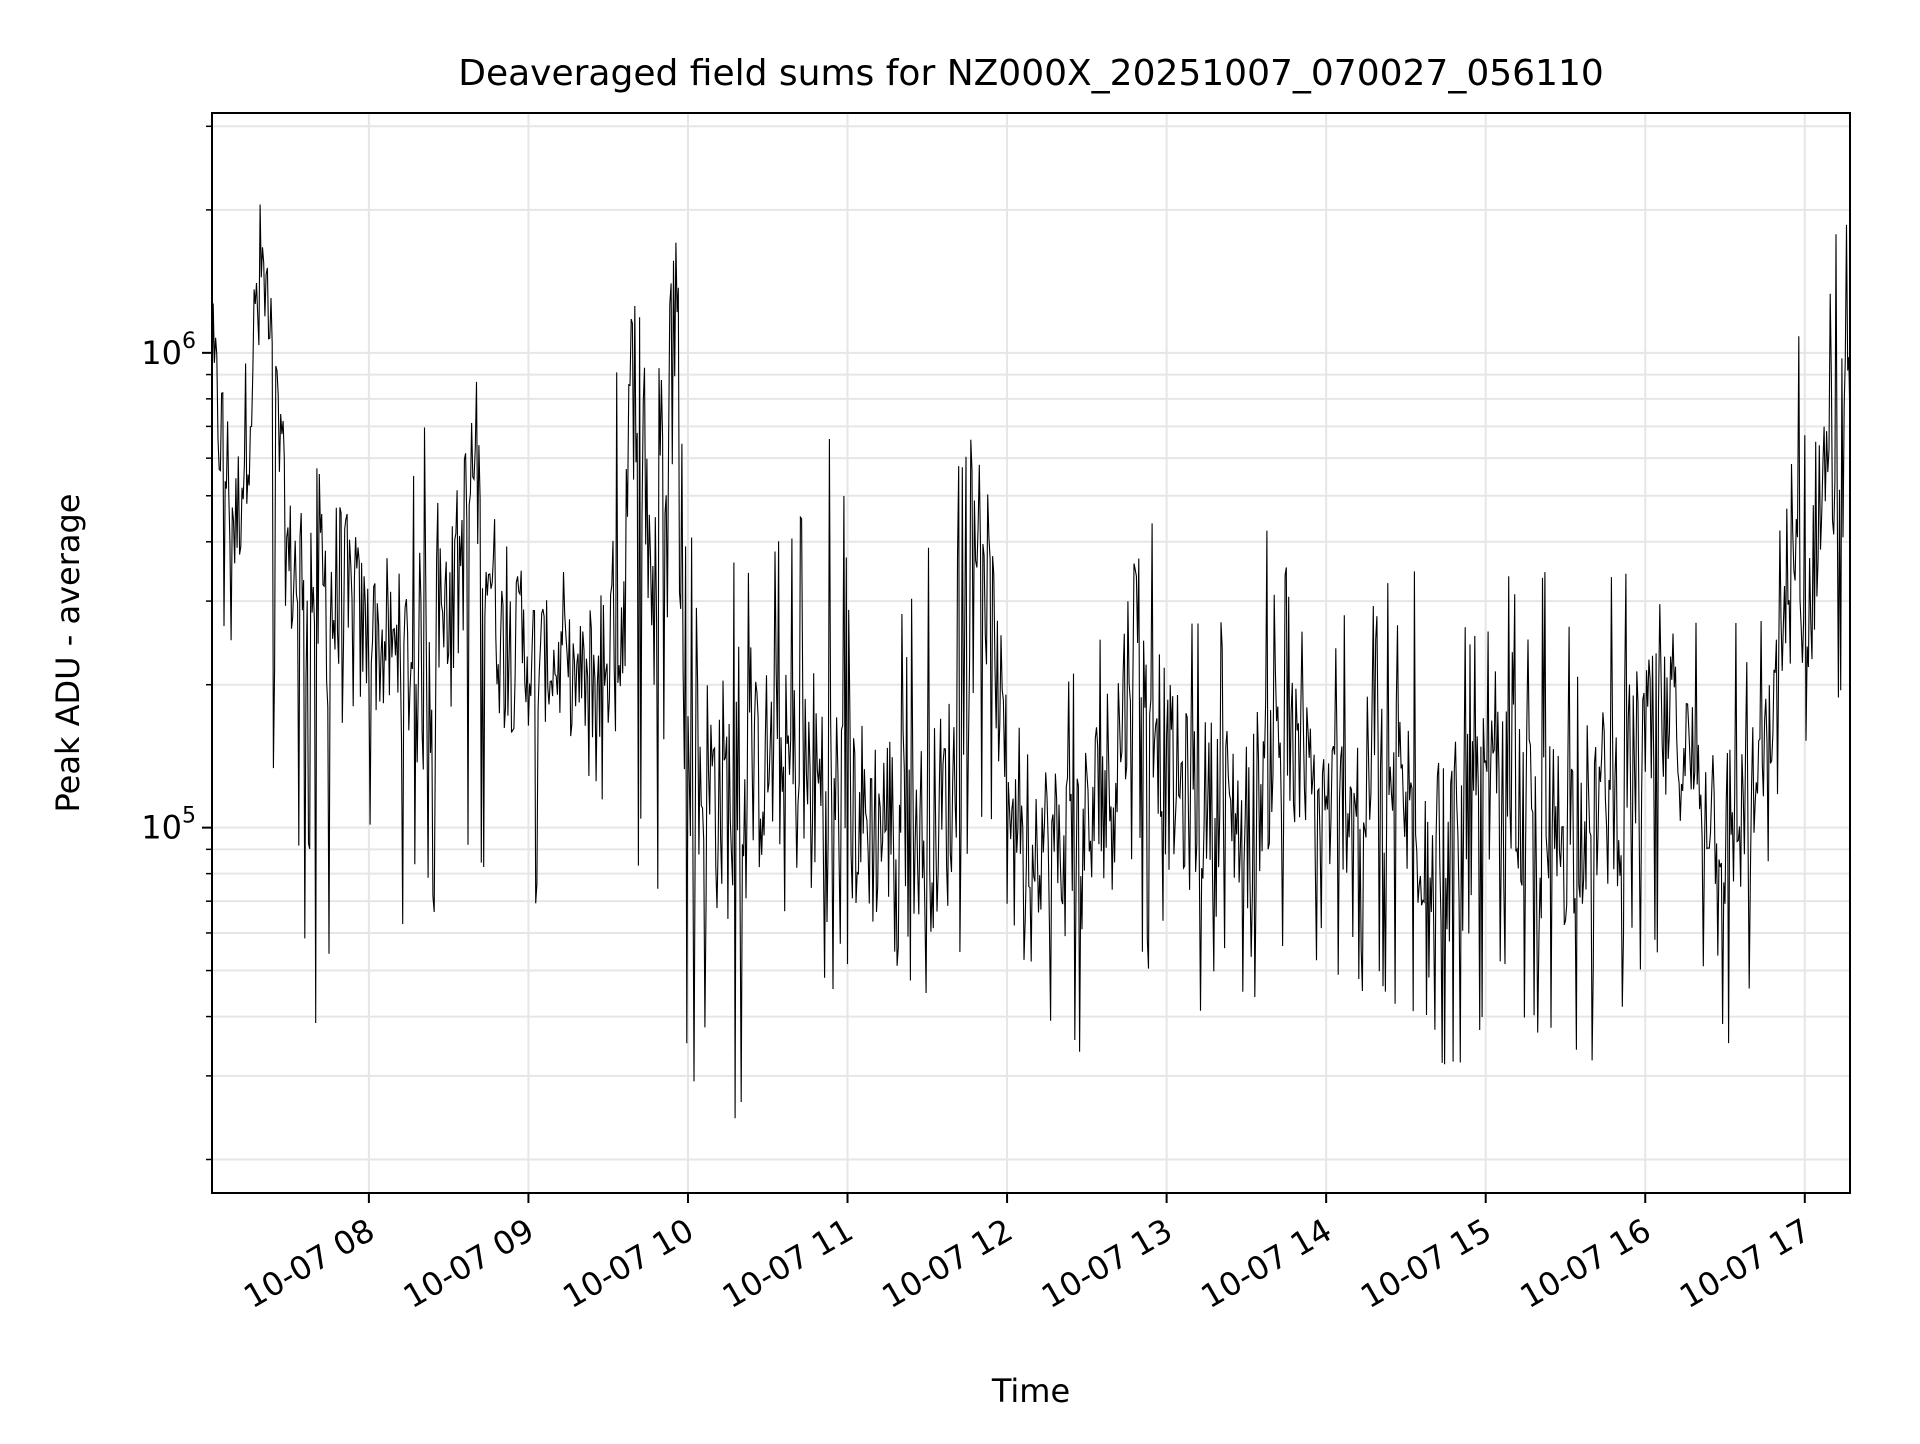 The width and height of the screenshot is (1920, 1444). I want to click on y-tick-label: 10⁶, so click(168, 350).